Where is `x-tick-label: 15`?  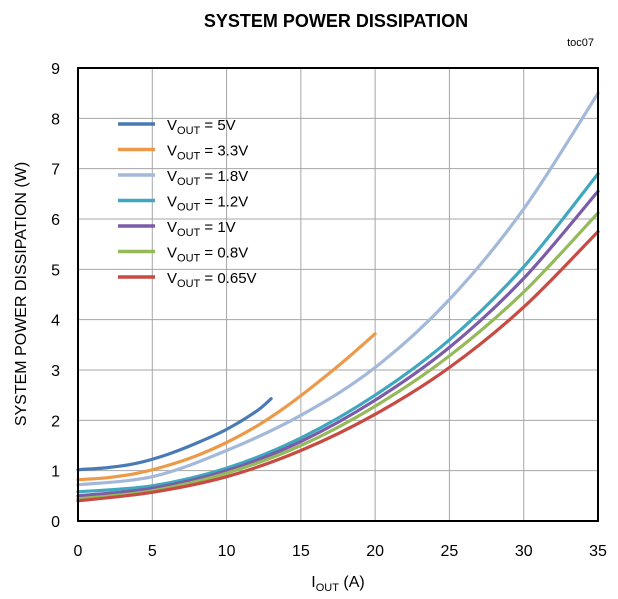
x-tick-label: 15 is located at coordinates (301, 551).